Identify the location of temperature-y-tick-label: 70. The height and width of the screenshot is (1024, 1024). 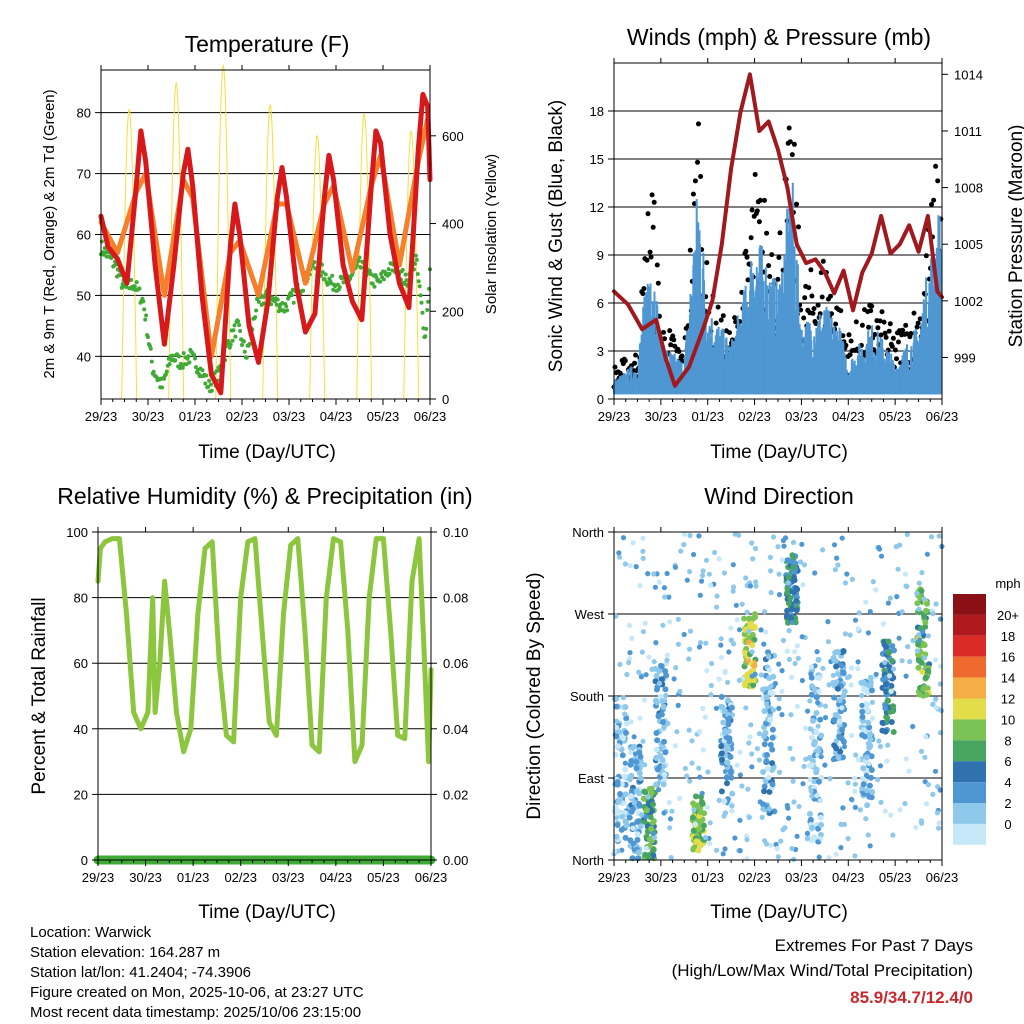
(84, 174).